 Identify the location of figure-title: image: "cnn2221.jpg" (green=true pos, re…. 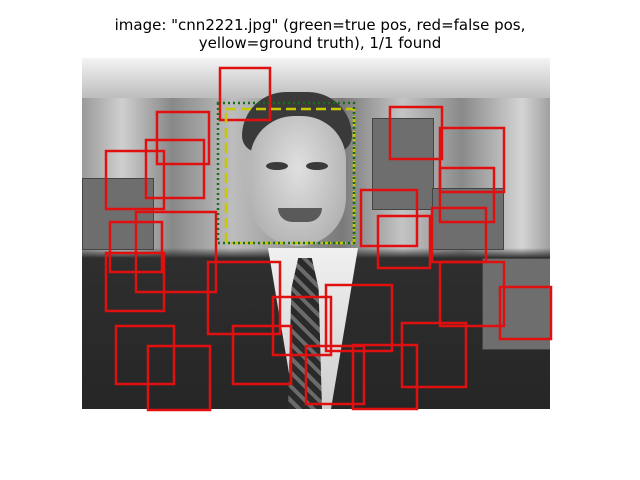
(320, 34).